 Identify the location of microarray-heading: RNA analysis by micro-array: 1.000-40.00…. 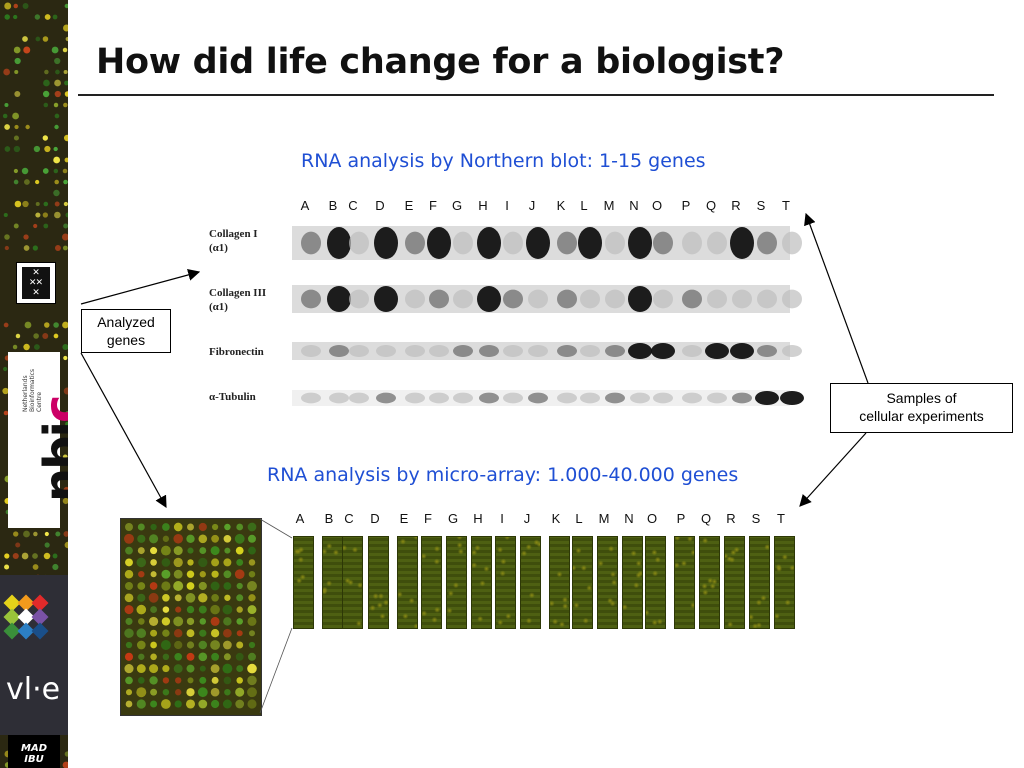
(503, 475).